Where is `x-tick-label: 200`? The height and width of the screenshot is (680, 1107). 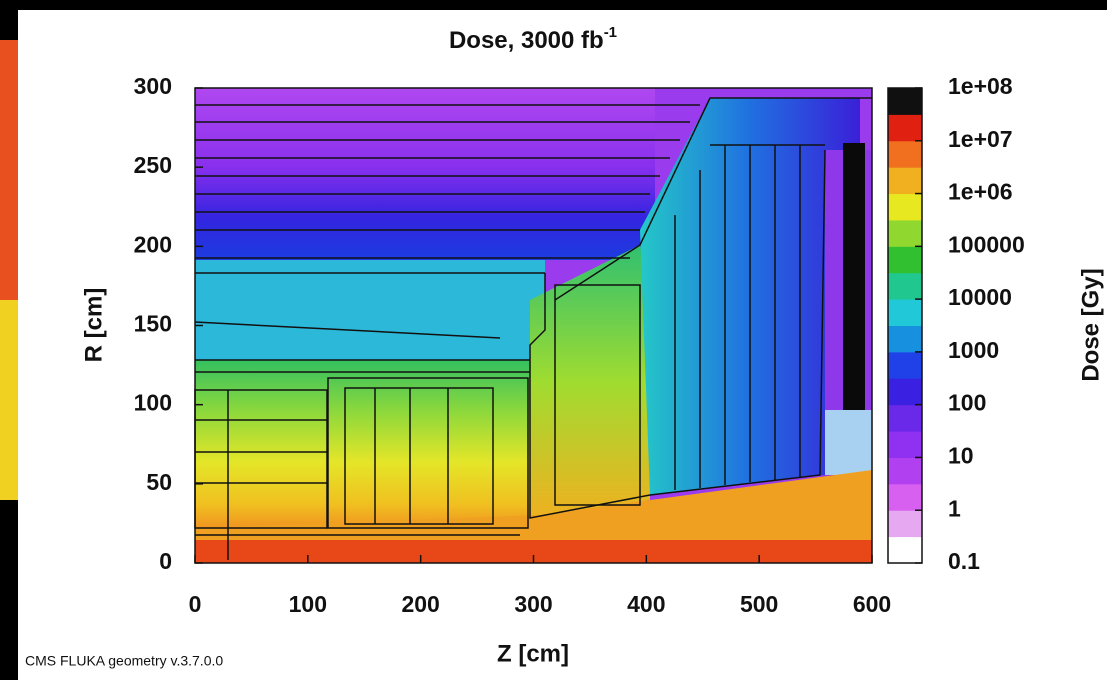
x-tick-label: 200 is located at coordinates (420, 604).